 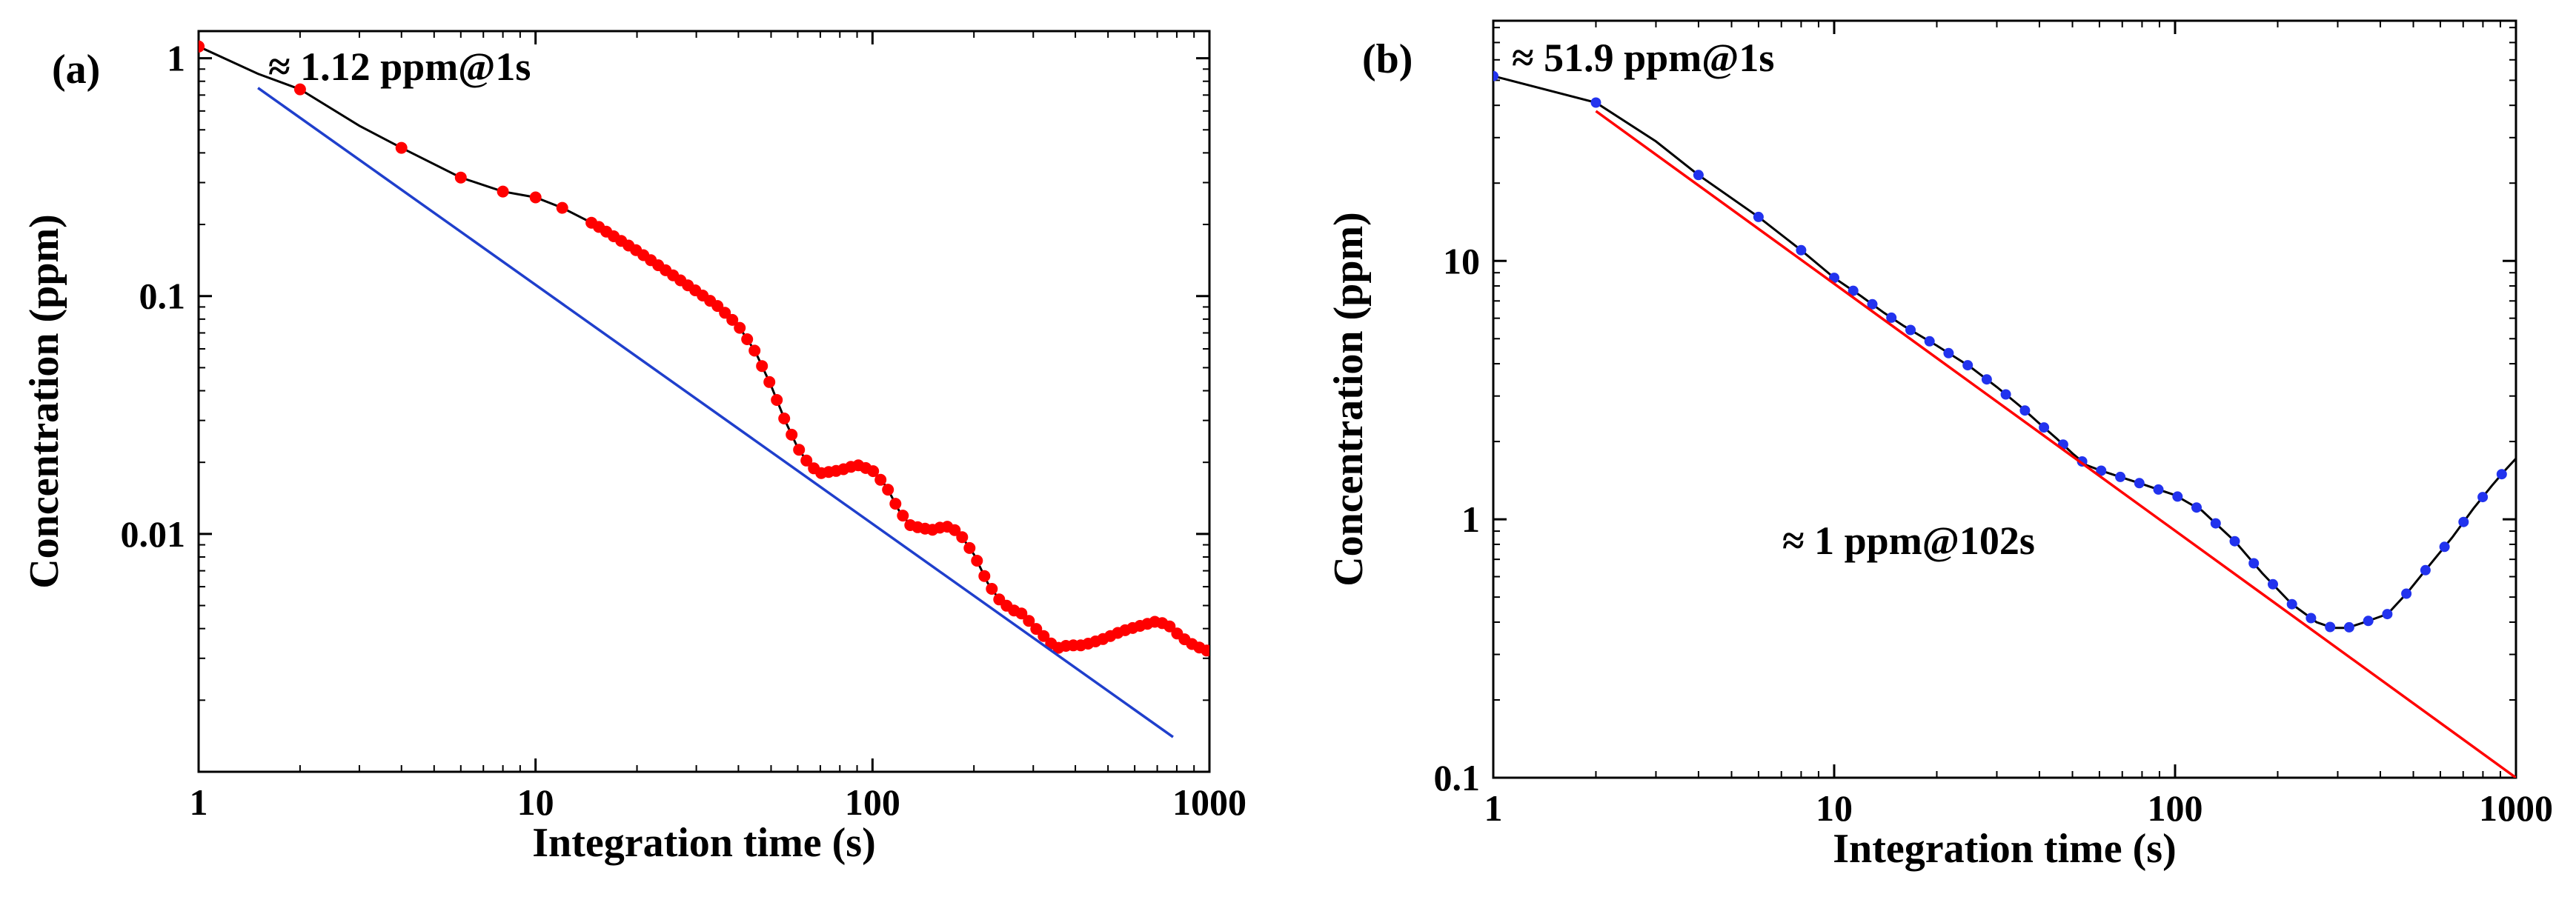 I want to click on panel-label: (b), so click(x=1387, y=59).